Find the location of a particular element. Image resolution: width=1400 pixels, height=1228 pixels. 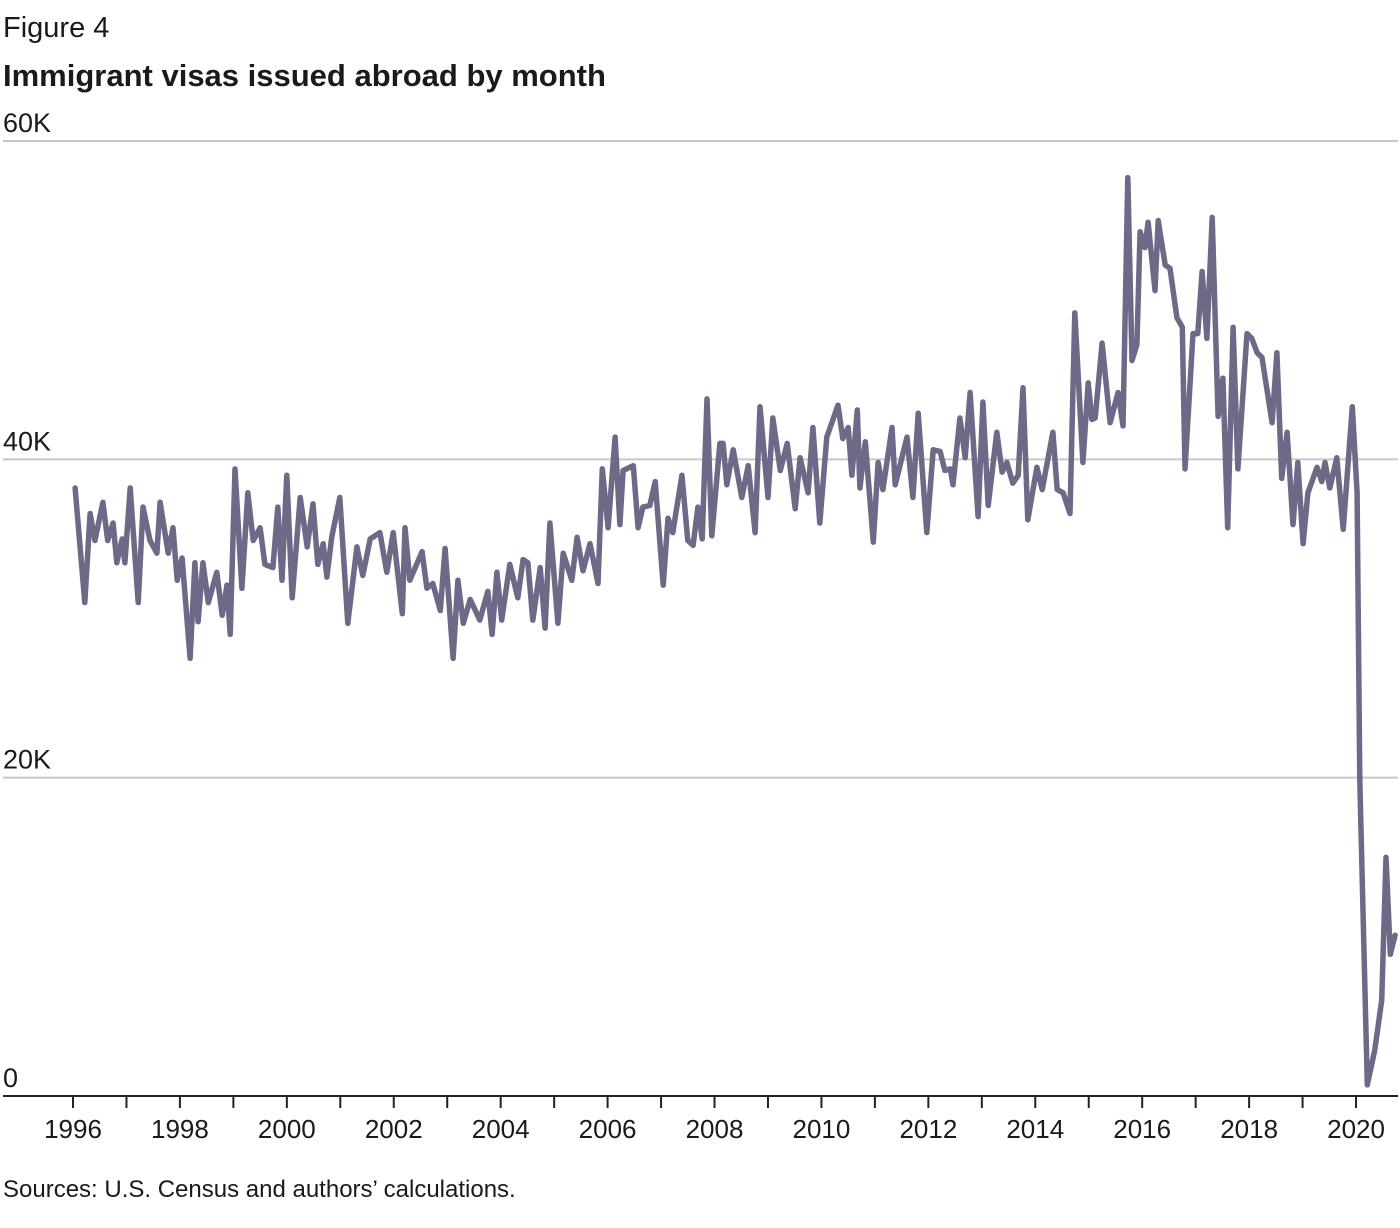

x-tick-label: 1996 is located at coordinates (73, 1129).